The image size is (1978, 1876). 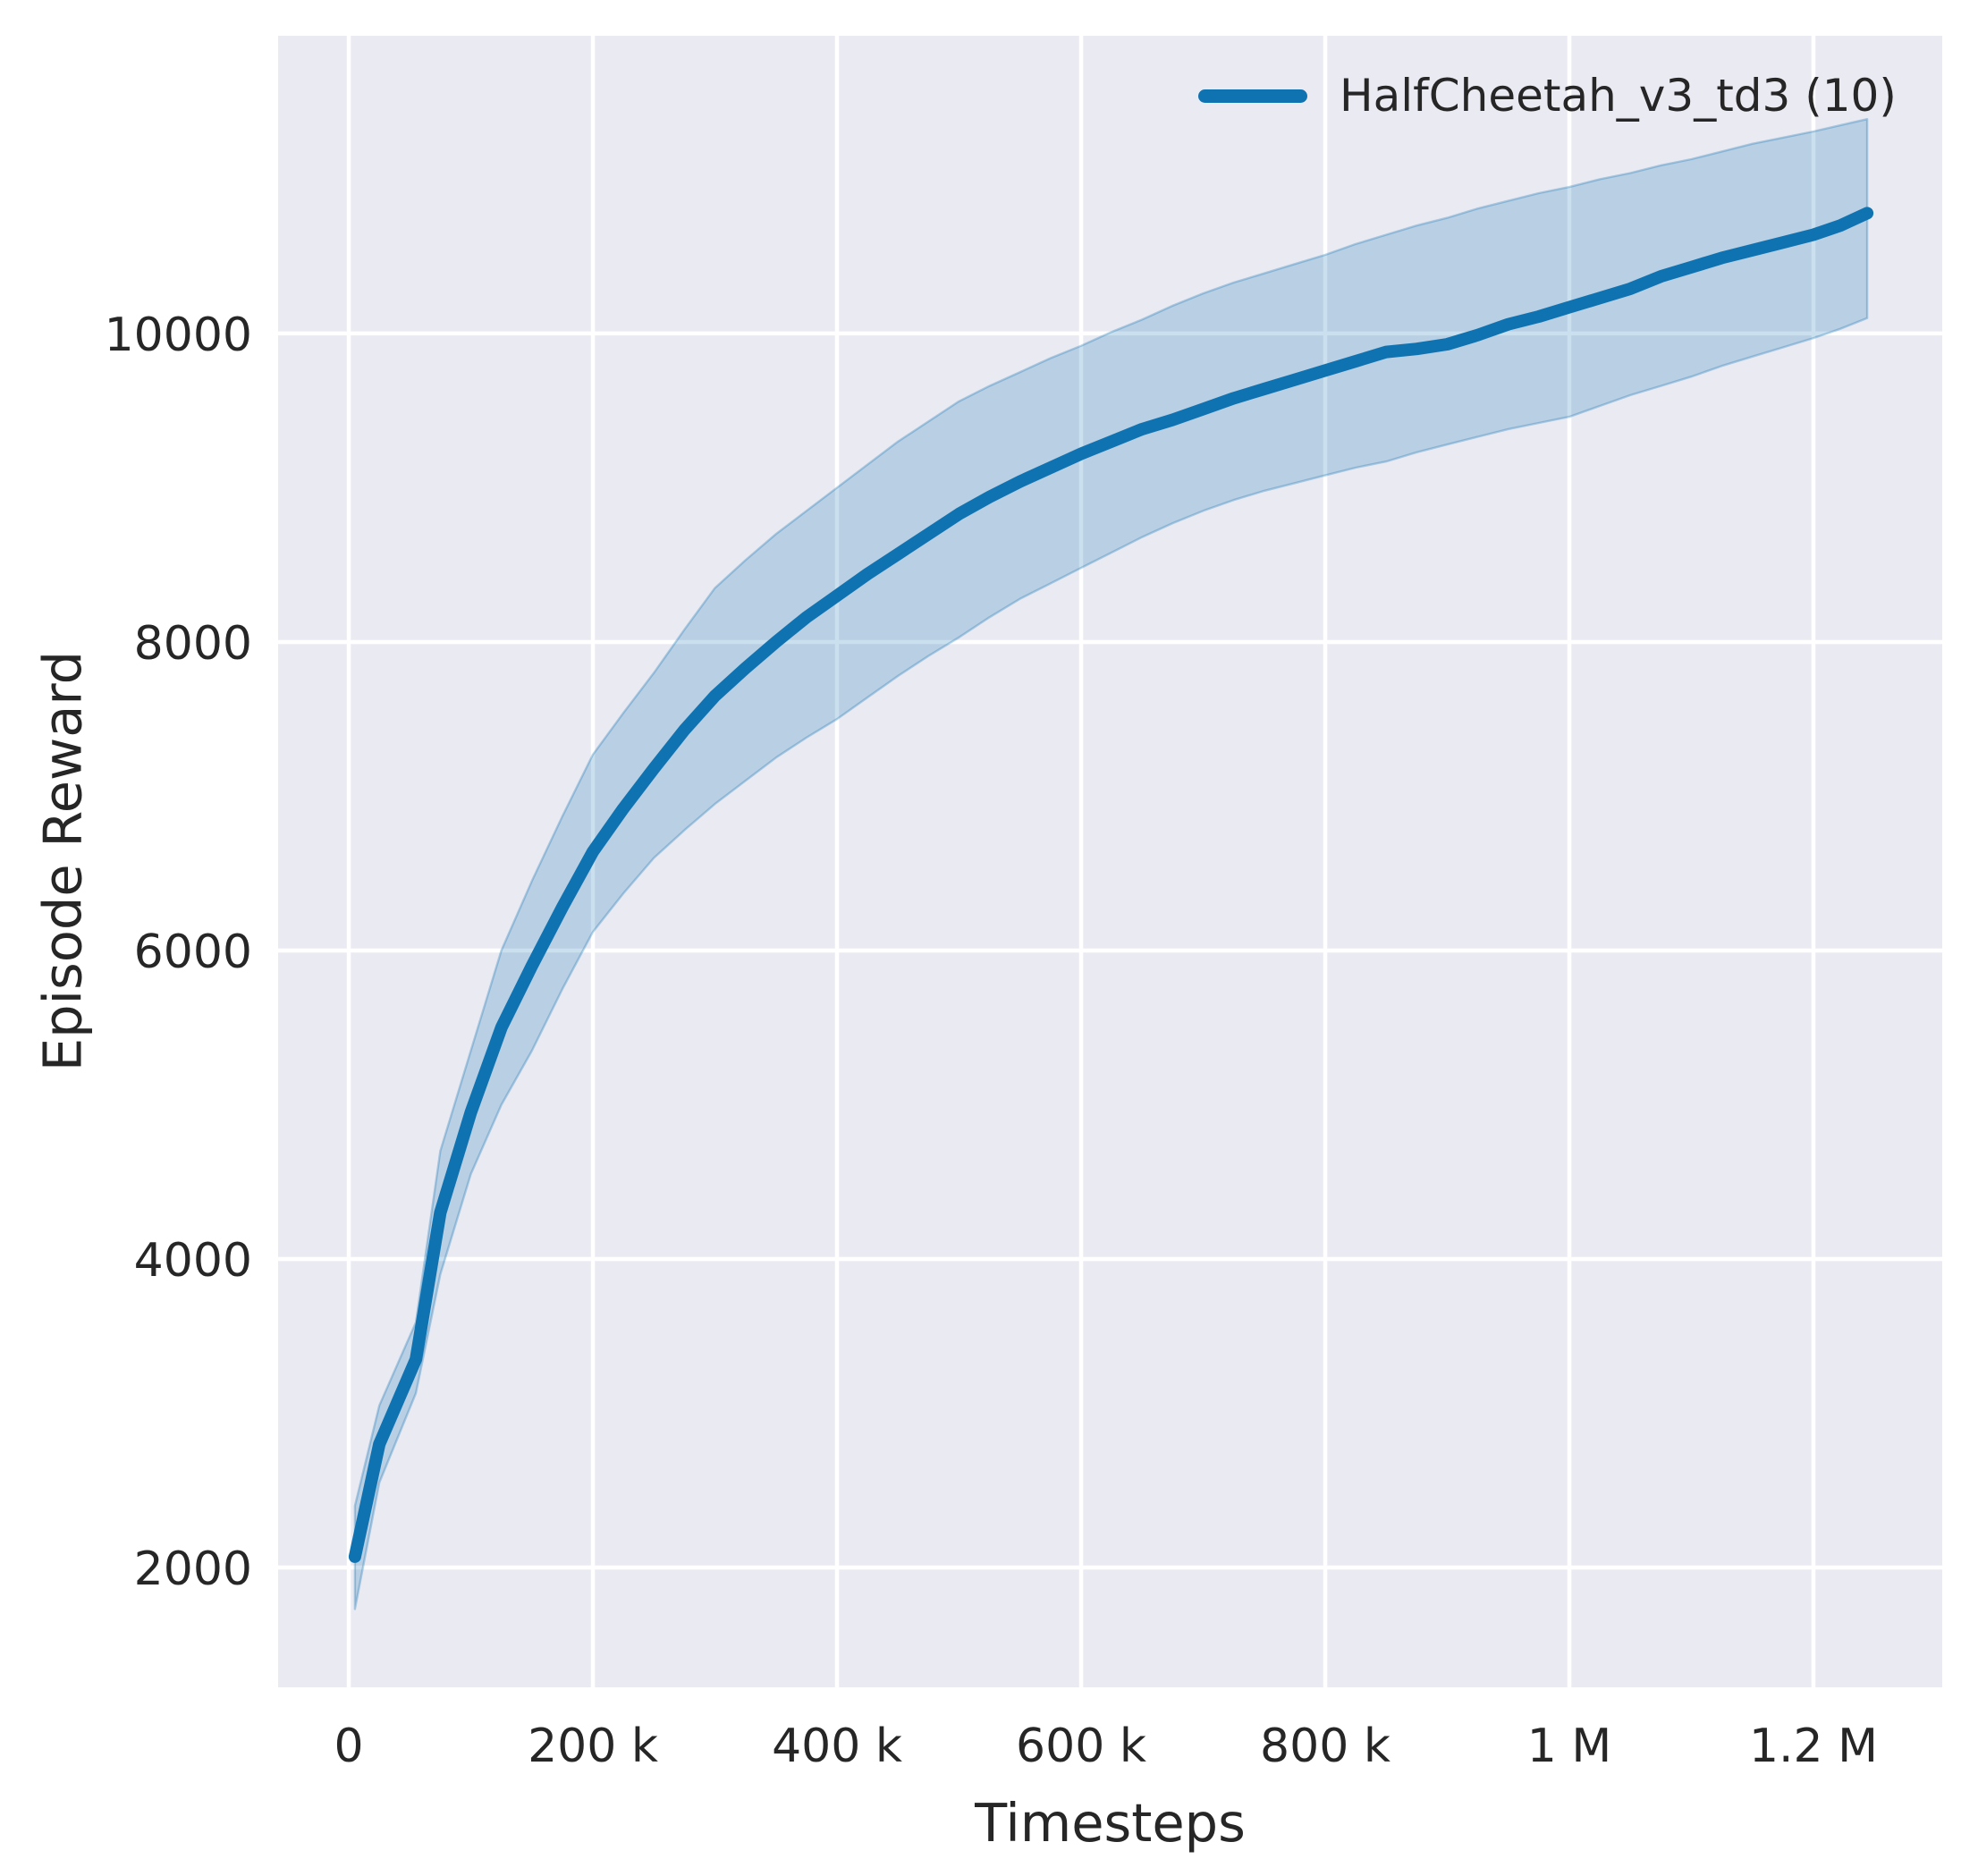 What do you see at coordinates (193, 1261) in the screenshot?
I see `y-tick-label: 4000` at bounding box center [193, 1261].